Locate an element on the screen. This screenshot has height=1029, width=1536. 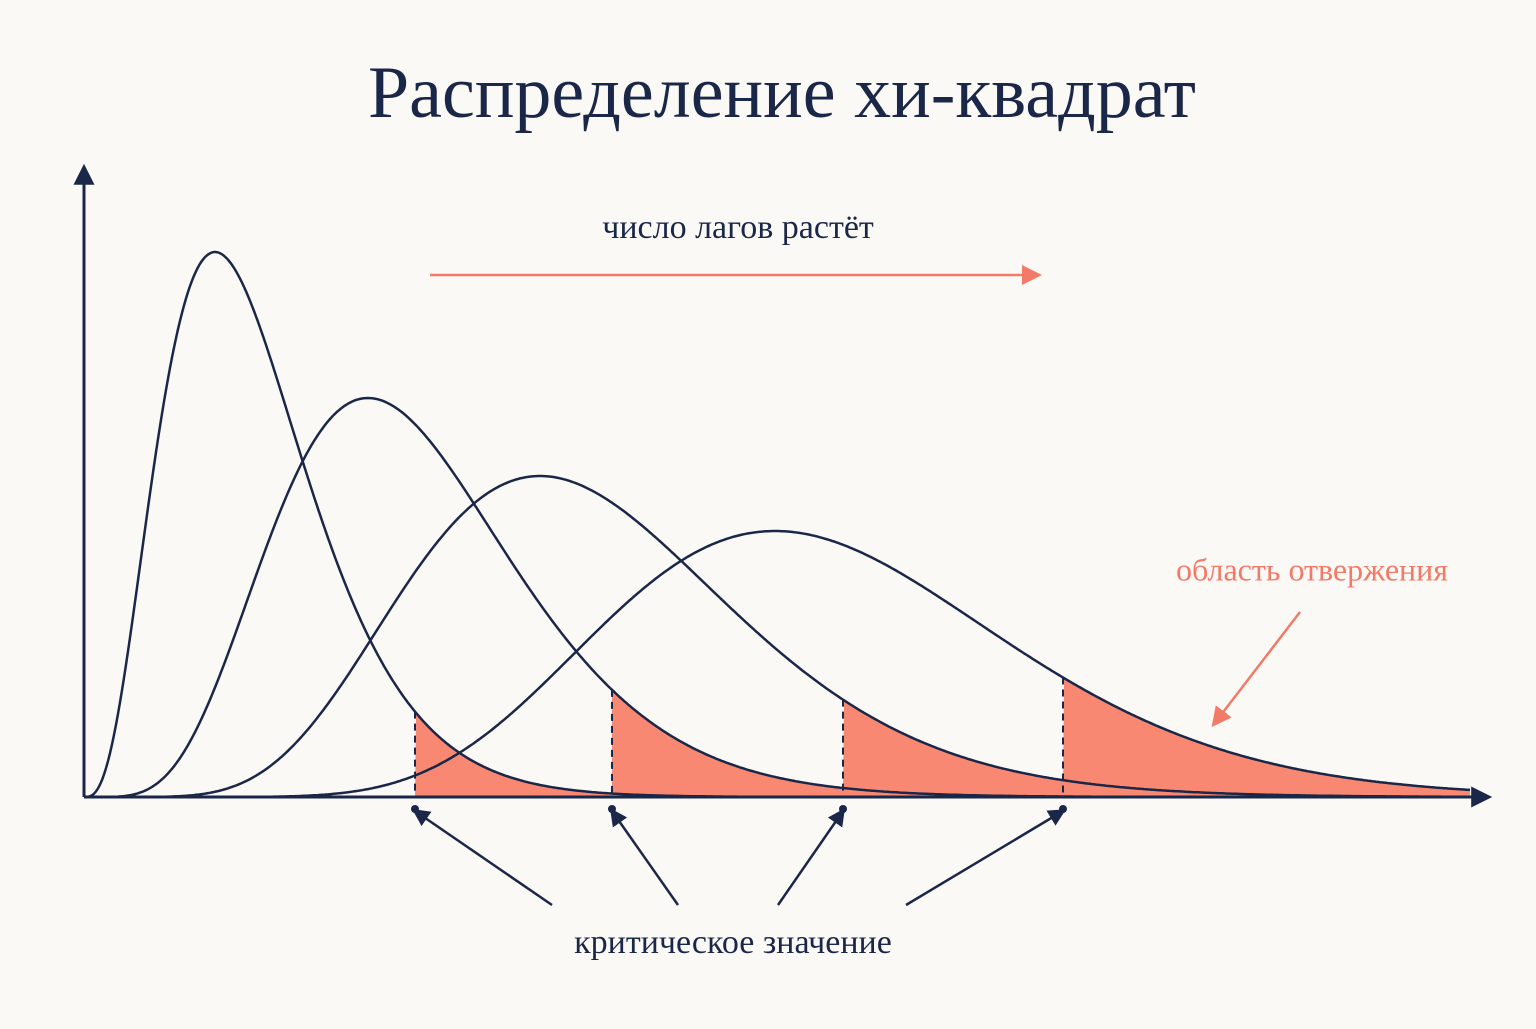
rejection-areas is located at coordinates (942, 737).